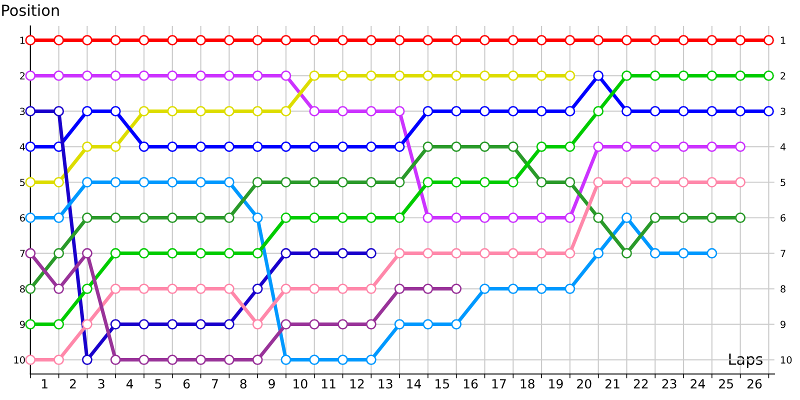 The width and height of the screenshot is (800, 400). Describe the element at coordinates (130, 383) in the screenshot. I see `x-tick-label: 4` at that location.